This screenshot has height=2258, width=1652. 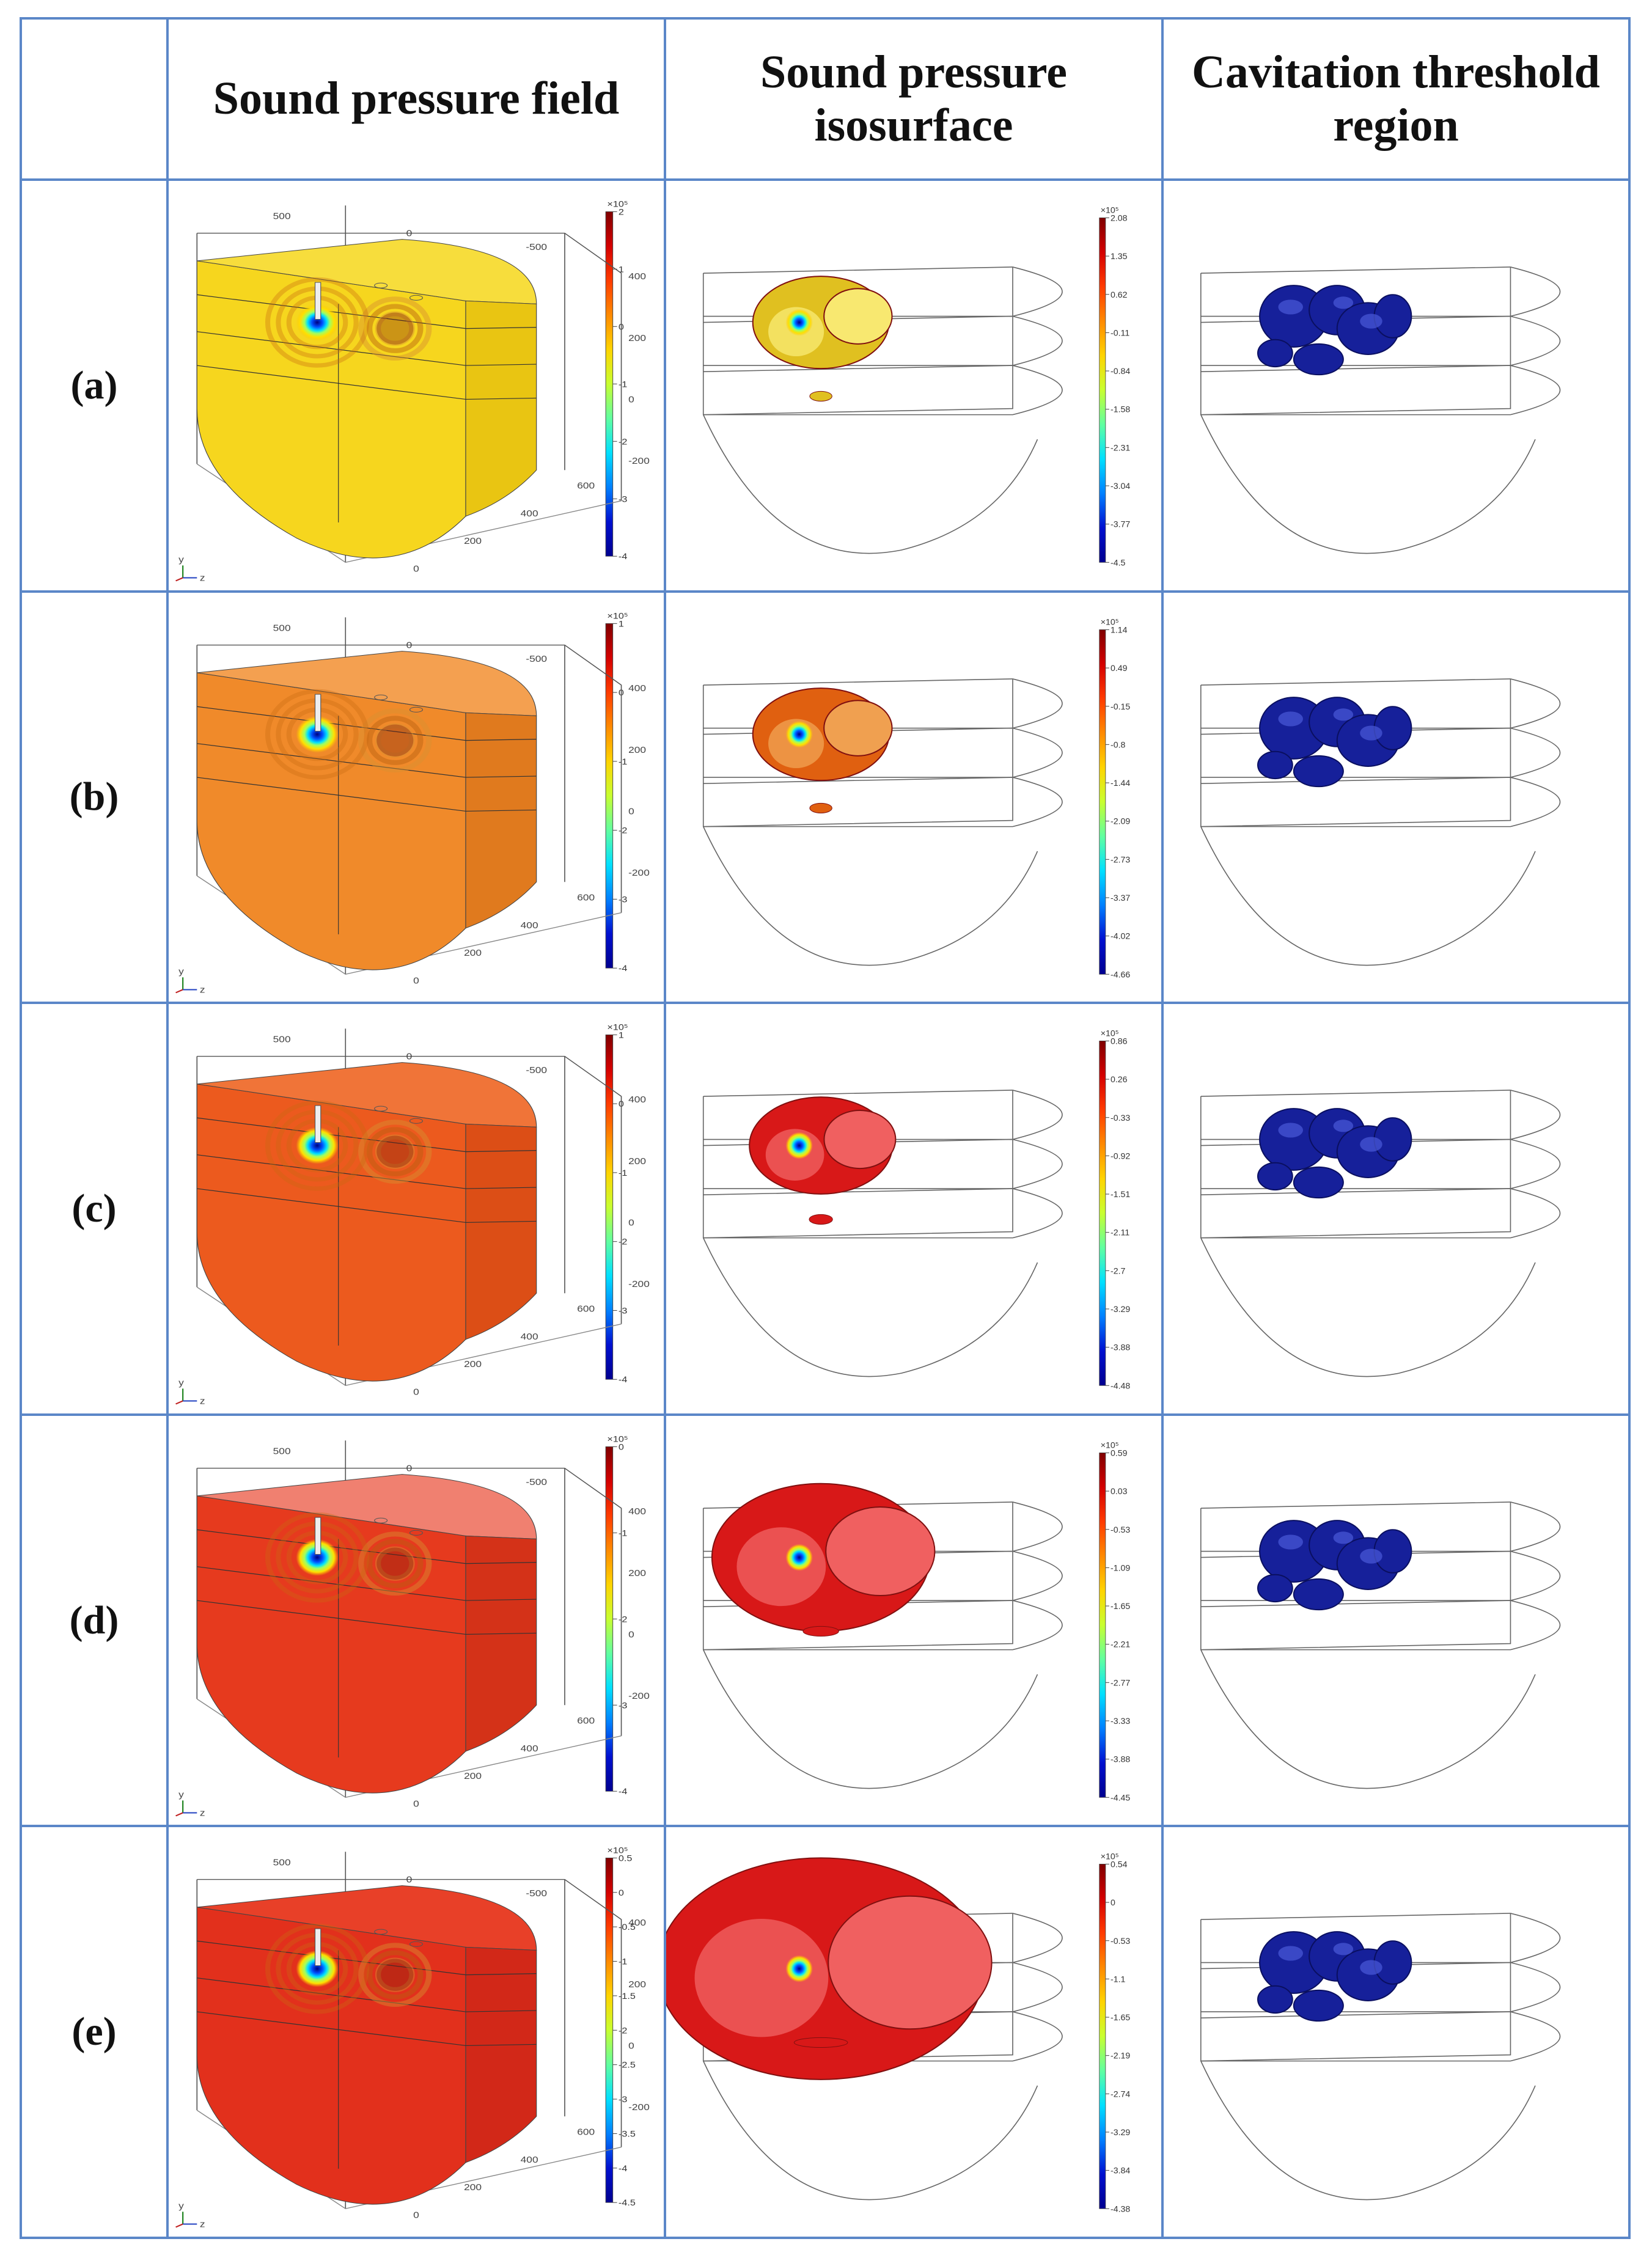 What do you see at coordinates (409, 1057) in the screenshot?
I see `field-2-tick-top-1: 0` at bounding box center [409, 1057].